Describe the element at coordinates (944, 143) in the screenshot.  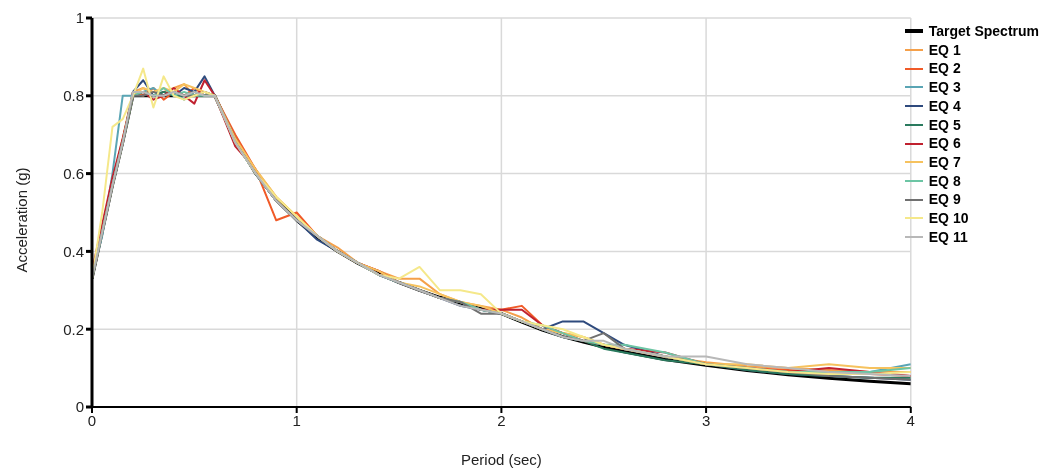
I see `legend-label: EQ 6` at that location.